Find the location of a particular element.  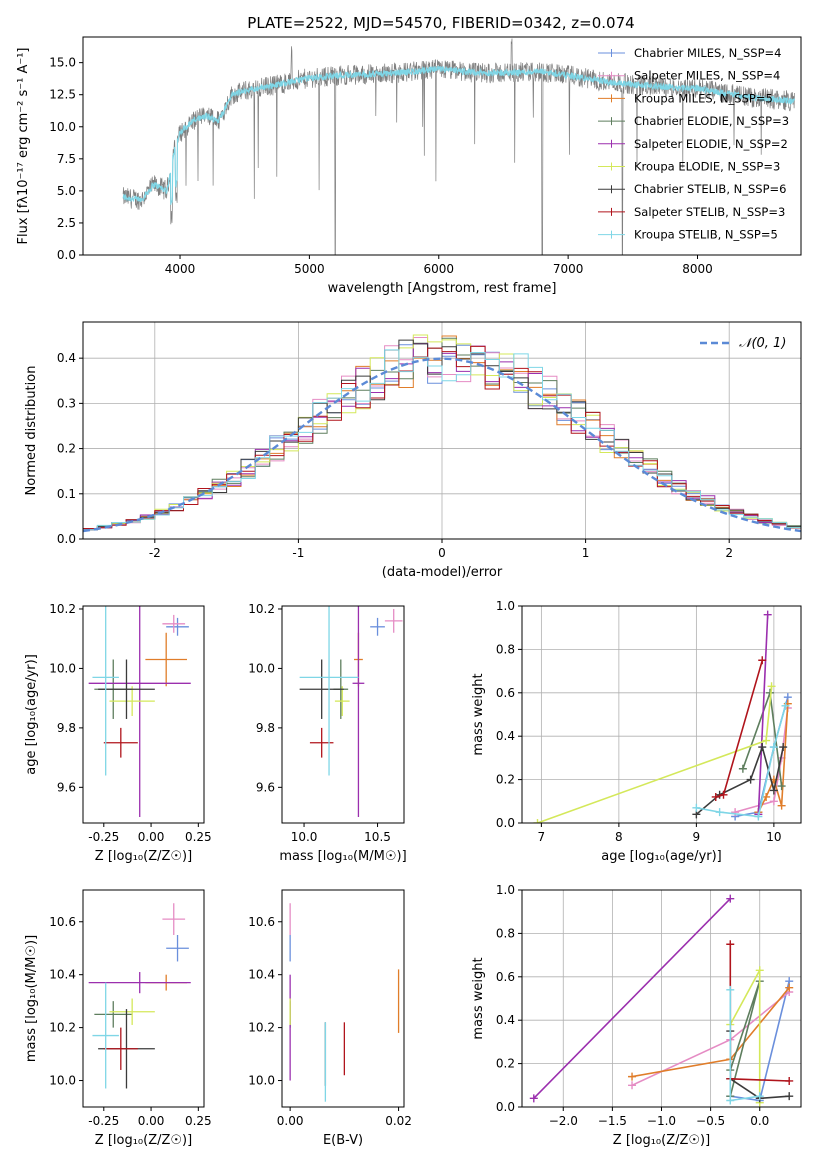

y-tick-label: 0.3 is located at coordinates (66, 403).